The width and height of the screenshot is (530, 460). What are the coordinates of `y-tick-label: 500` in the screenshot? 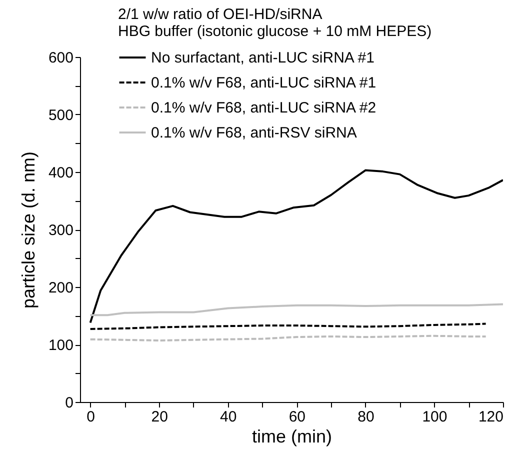 It's located at (61, 115).